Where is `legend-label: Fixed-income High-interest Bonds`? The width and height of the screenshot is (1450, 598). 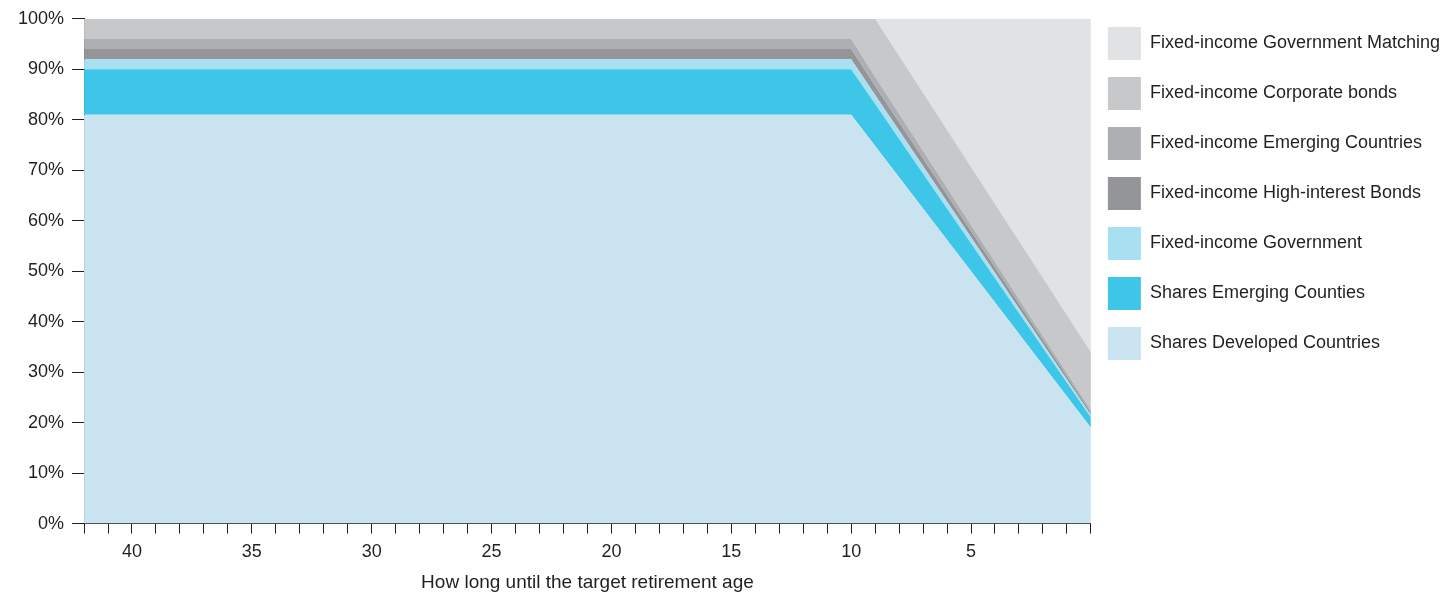
legend-label: Fixed-income High-interest Bonds is located at coordinates (1285, 192).